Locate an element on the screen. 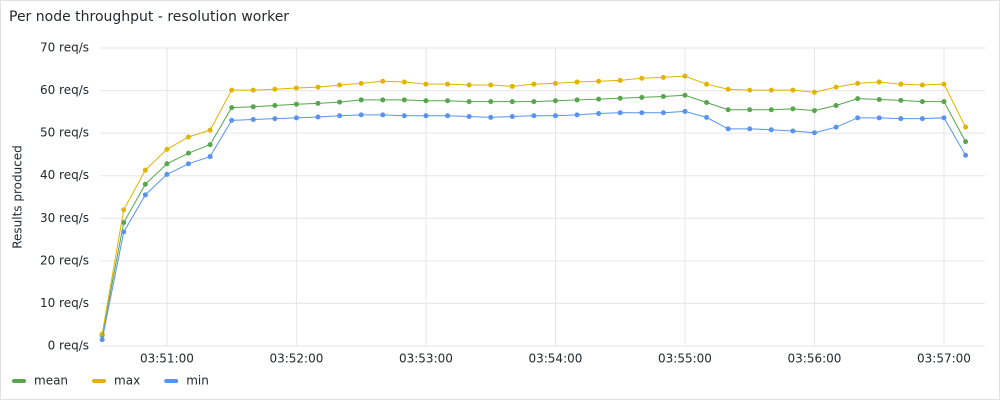 This screenshot has width=1000, height=400. legend-label: min is located at coordinates (197, 381).